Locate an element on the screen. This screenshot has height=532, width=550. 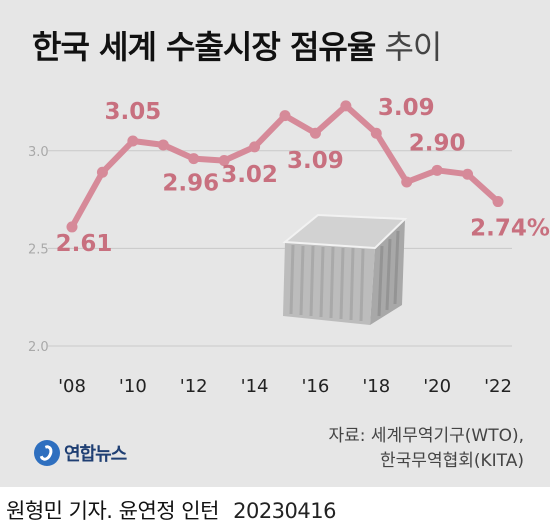
y-tick-label: 3.0 is located at coordinates (38, 152).